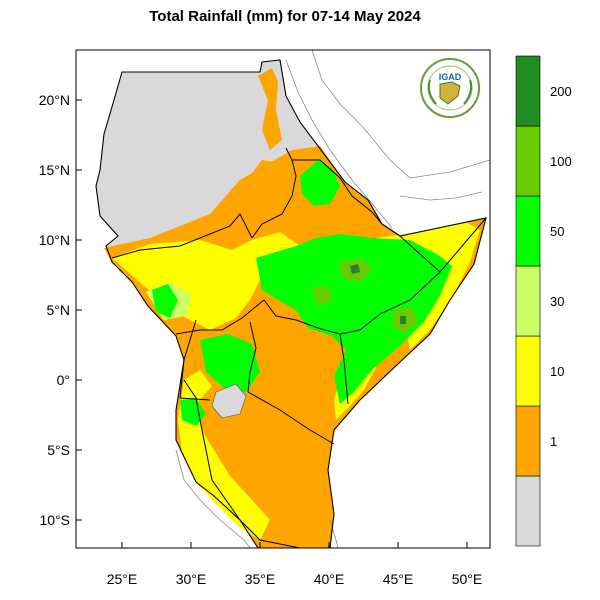 This screenshot has height=600, width=600. I want to click on logo-left-leaf, so click(432, 92).